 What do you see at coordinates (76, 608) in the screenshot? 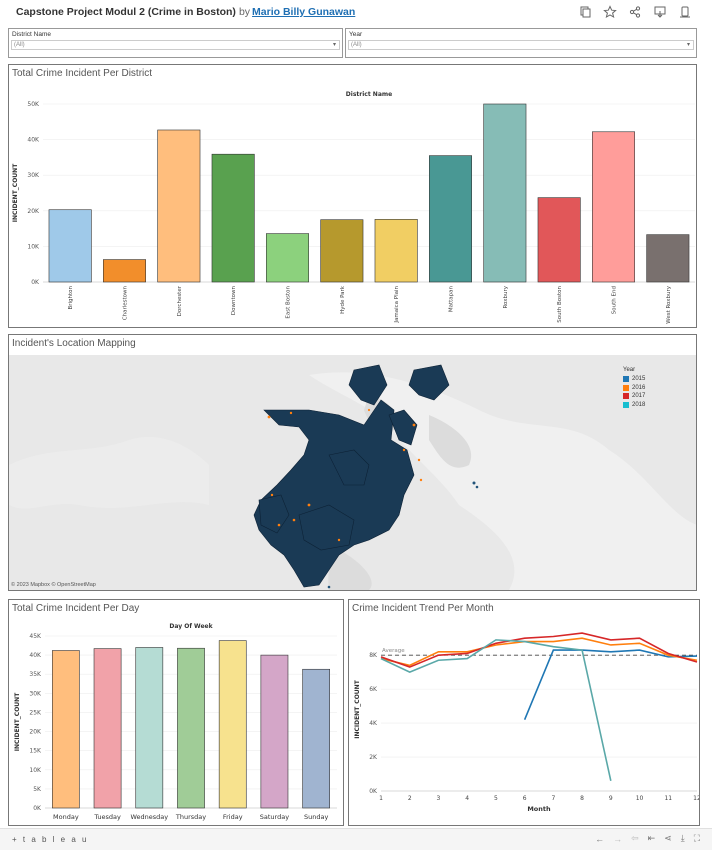
I see `day-panel-title: Total Crime Incident Per Day` at bounding box center [76, 608].